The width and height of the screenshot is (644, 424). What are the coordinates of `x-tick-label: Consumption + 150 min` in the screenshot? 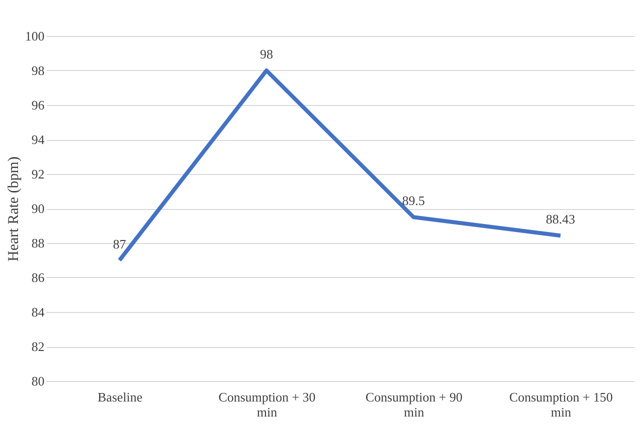 It's located at (561, 405).